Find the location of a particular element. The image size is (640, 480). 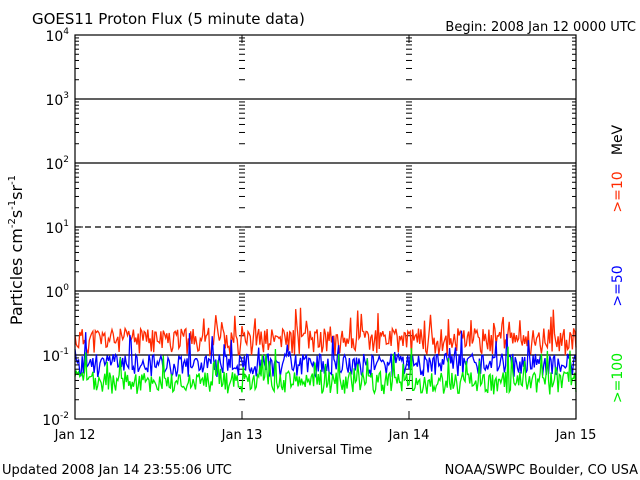

y-tick-label: 10⁻¹ is located at coordinates (55, 356).